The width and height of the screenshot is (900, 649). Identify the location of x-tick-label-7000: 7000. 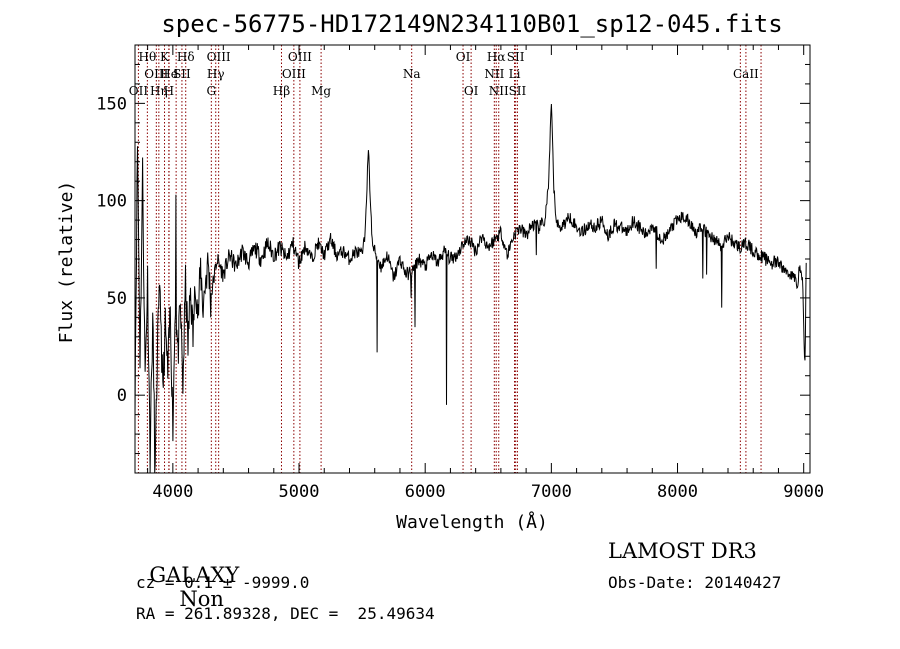
(551, 492).